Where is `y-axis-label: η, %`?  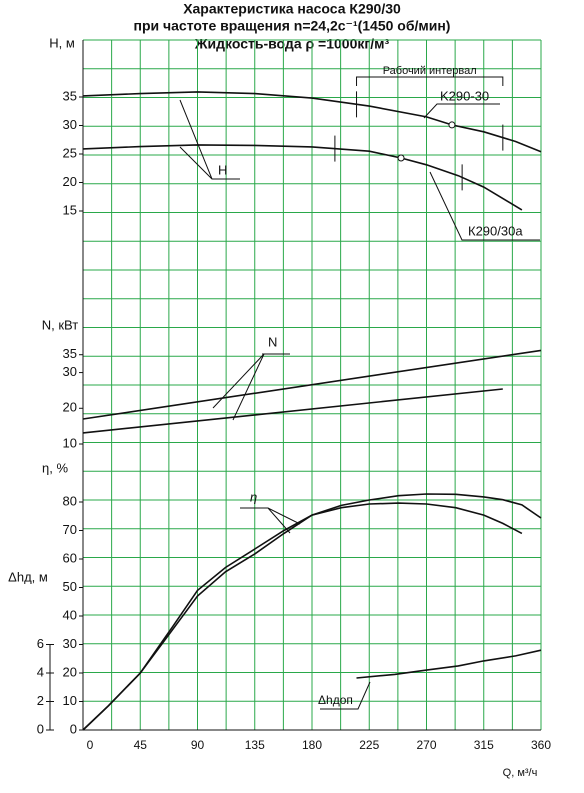 y-axis-label: η, % is located at coordinates (55, 467).